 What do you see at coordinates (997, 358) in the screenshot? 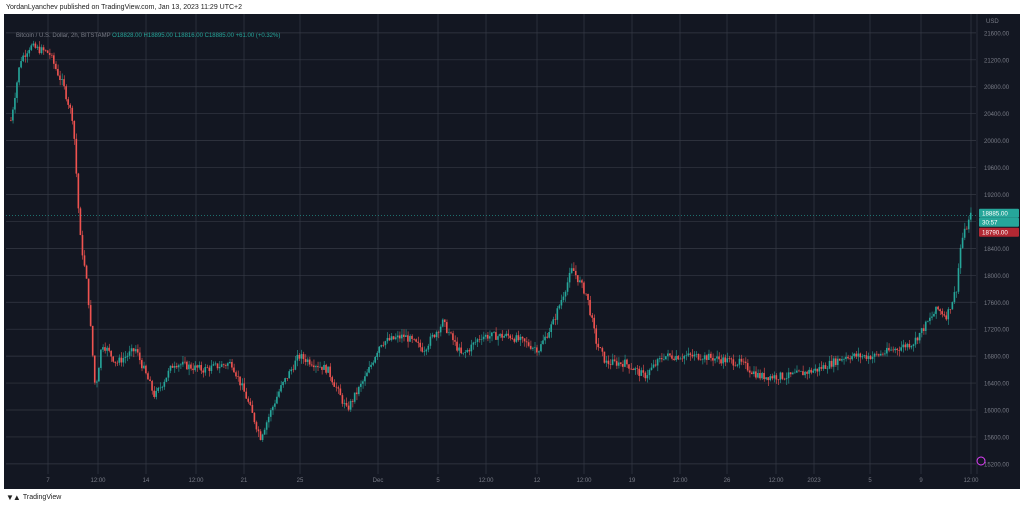
I see `y-tick-label: 16800.00` at bounding box center [997, 358].